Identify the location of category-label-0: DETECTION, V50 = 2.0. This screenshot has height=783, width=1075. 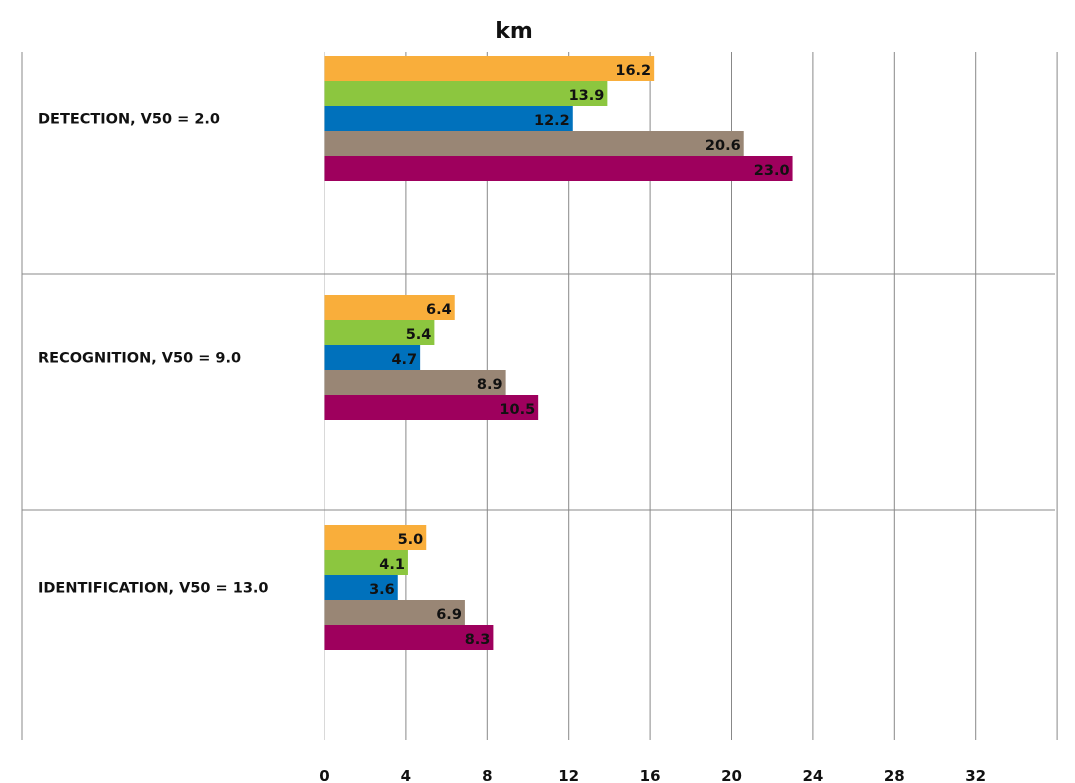
(129, 120).